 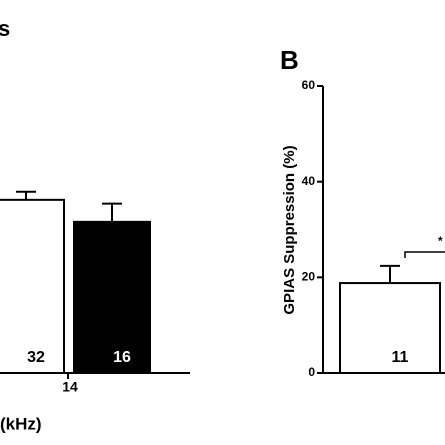 What do you see at coordinates (122, 357) in the screenshot?
I see `n-label: 16` at bounding box center [122, 357].